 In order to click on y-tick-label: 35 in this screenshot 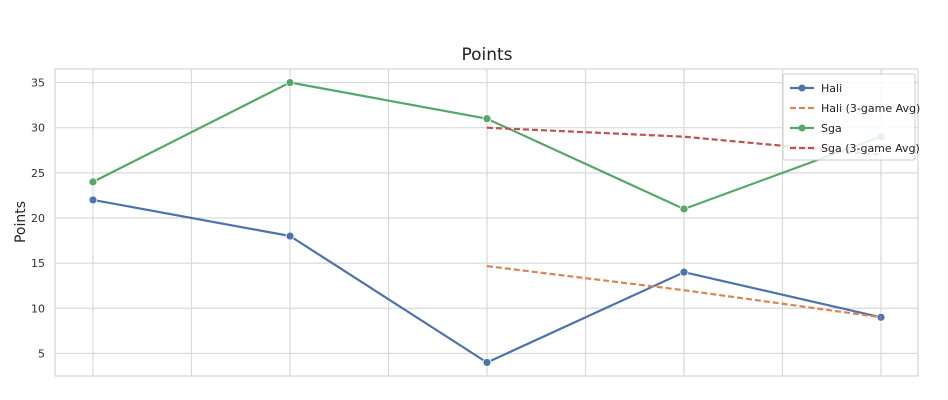, I will do `click(38, 83)`.